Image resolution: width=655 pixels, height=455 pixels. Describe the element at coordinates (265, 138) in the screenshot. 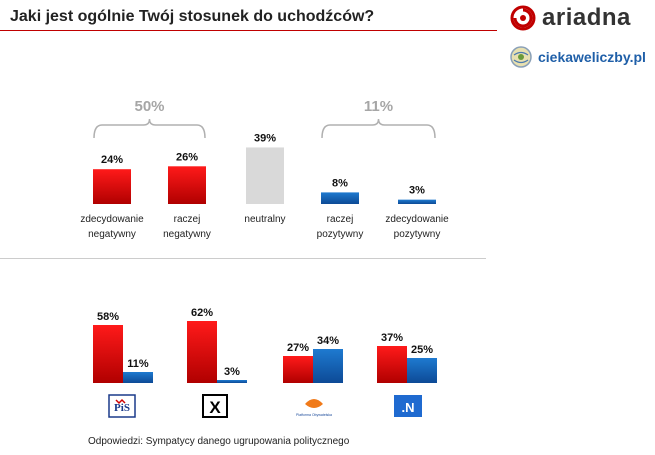

I see `survey-value-label-2: 39%` at that location.